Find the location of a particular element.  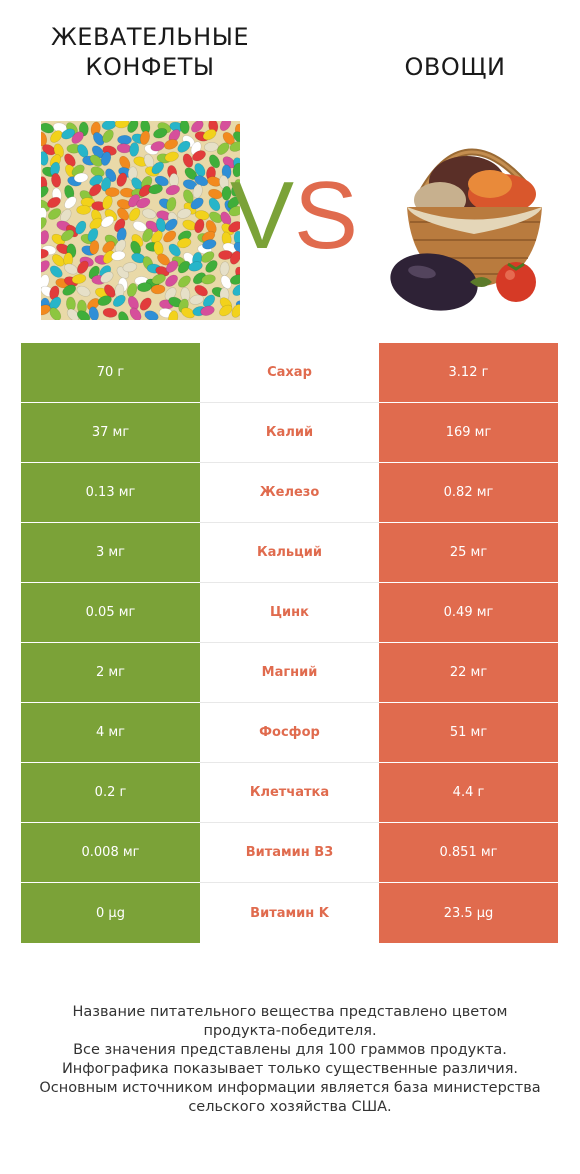

table-row: 0.05 мг Цинк 0.49 мг is located at coordinates (289, 613).